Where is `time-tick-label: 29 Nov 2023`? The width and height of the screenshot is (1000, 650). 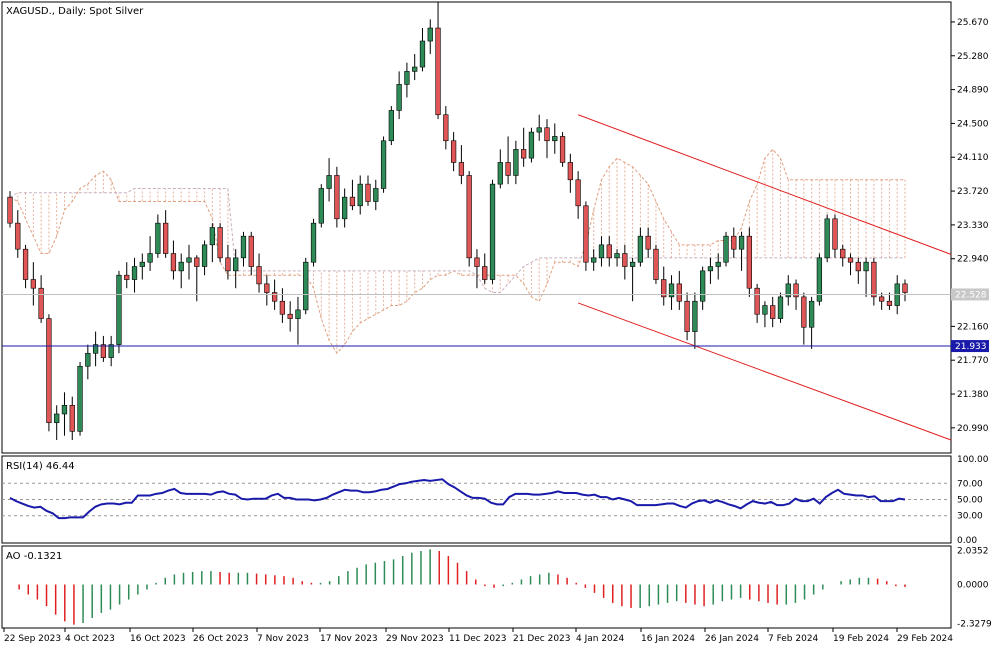 time-tick-label: 29 Nov 2023 is located at coordinates (415, 639).